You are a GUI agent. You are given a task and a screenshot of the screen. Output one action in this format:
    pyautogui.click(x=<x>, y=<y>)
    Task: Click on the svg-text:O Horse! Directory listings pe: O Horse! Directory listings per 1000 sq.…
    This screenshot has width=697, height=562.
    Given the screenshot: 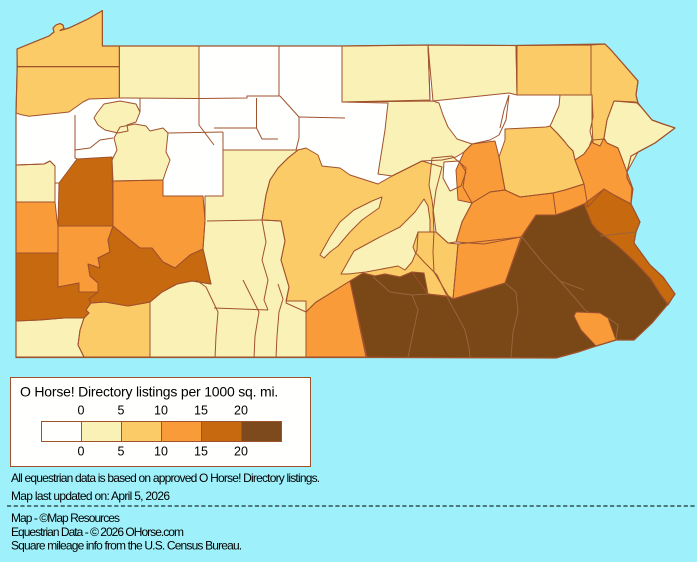 What is the action you would take?
    pyautogui.click(x=149, y=392)
    